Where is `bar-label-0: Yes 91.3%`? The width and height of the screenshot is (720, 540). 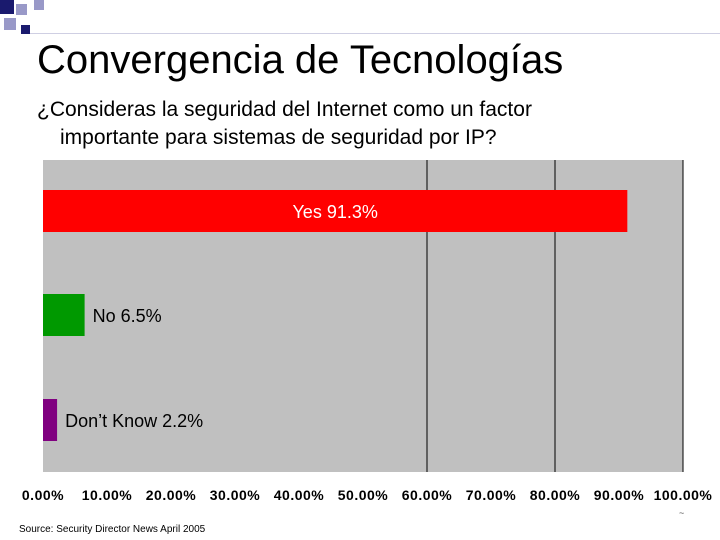 bar-label-0: Yes 91.3% is located at coordinates (334, 212).